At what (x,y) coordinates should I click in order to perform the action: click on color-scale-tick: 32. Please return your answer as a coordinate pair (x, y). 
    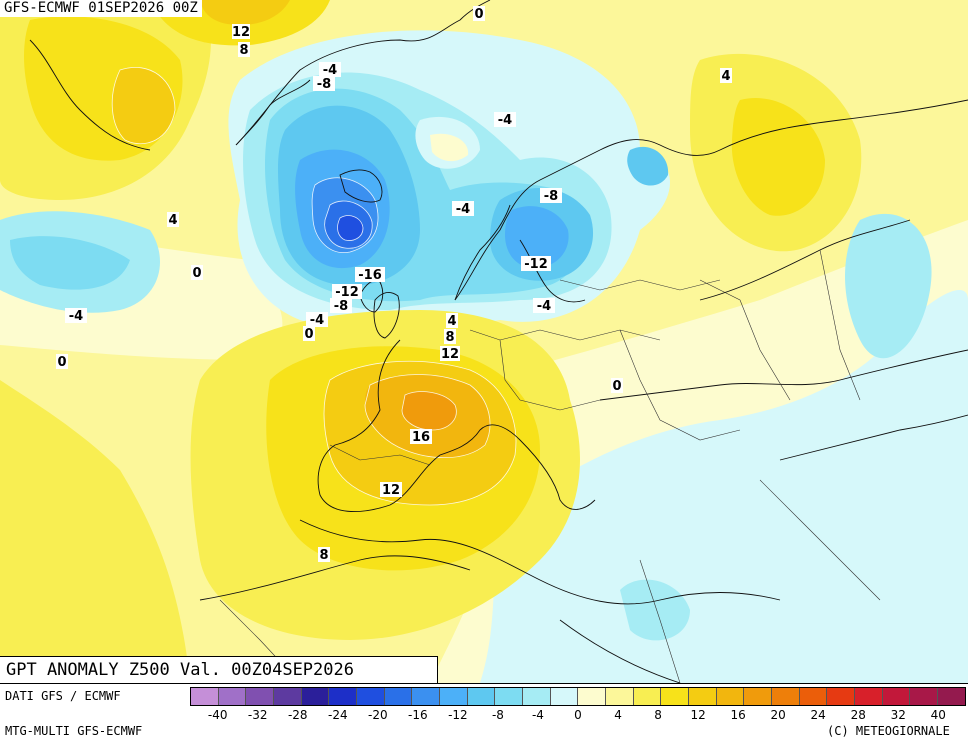
    Looking at the image, I should click on (898, 715).